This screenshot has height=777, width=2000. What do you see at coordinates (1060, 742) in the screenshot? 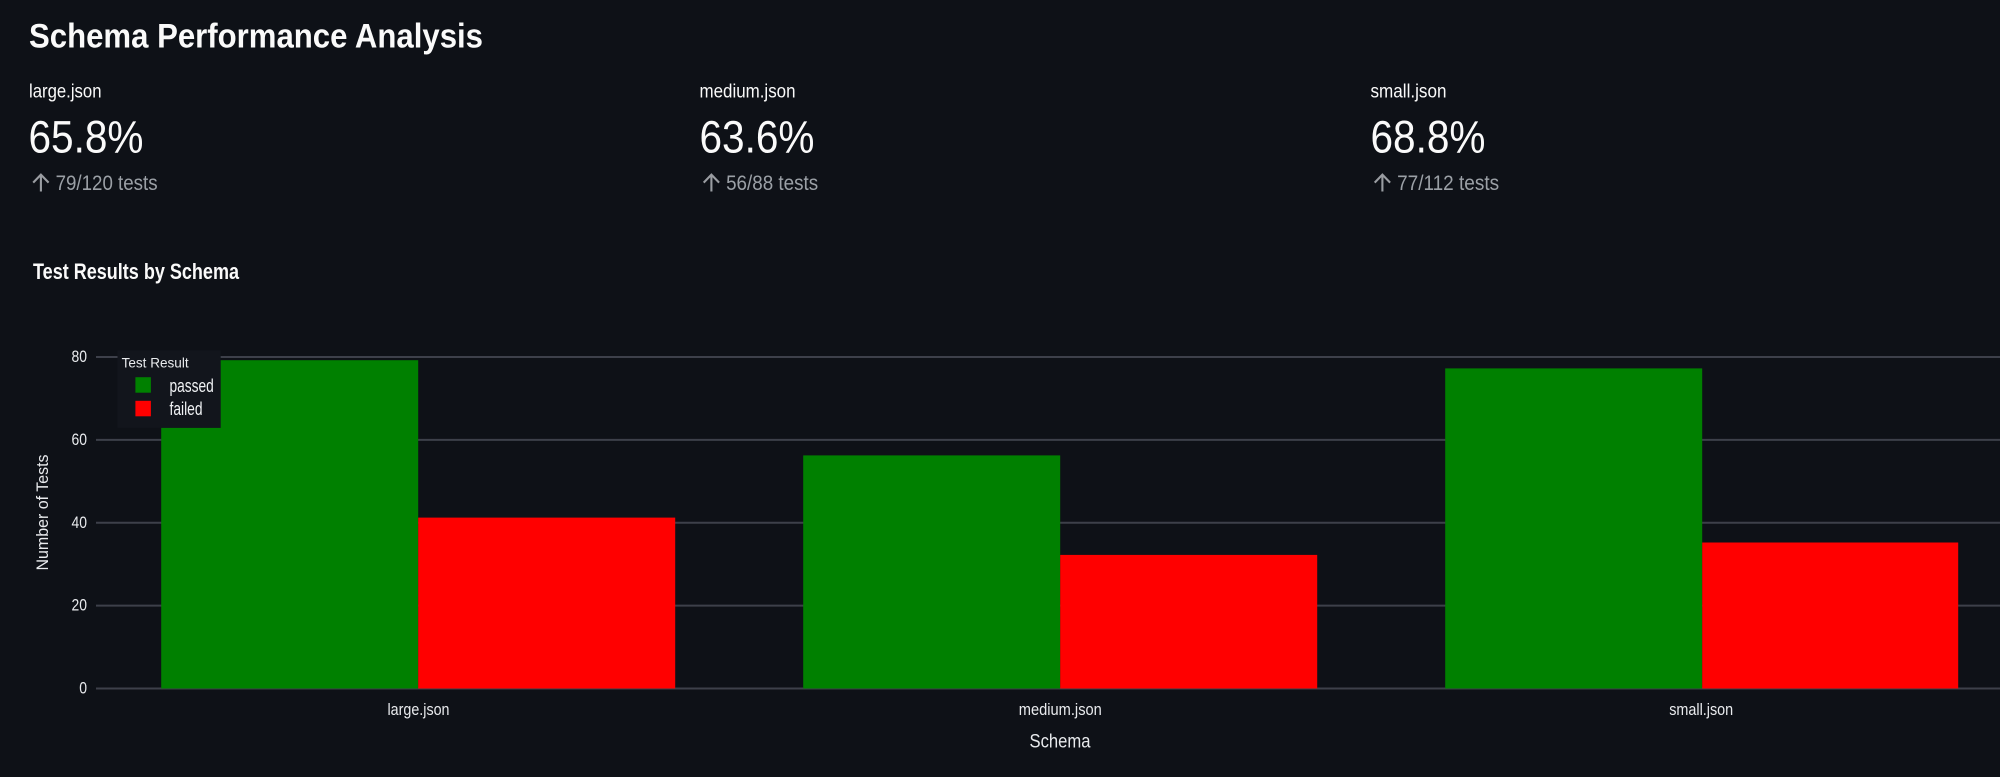
I see `svg-text: Schema` at bounding box center [1060, 742].